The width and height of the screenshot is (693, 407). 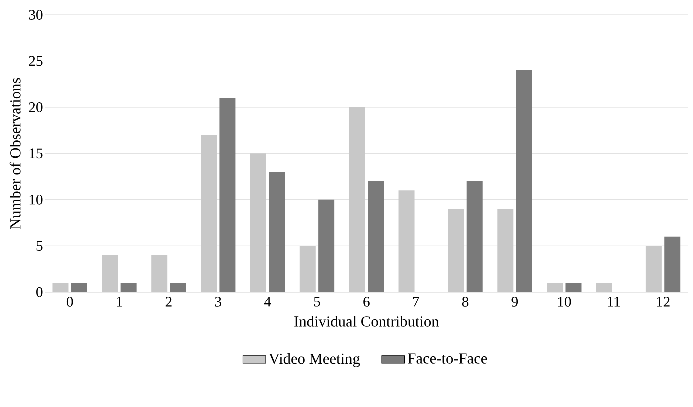 I want to click on x-tick-label: 11, so click(x=614, y=302).